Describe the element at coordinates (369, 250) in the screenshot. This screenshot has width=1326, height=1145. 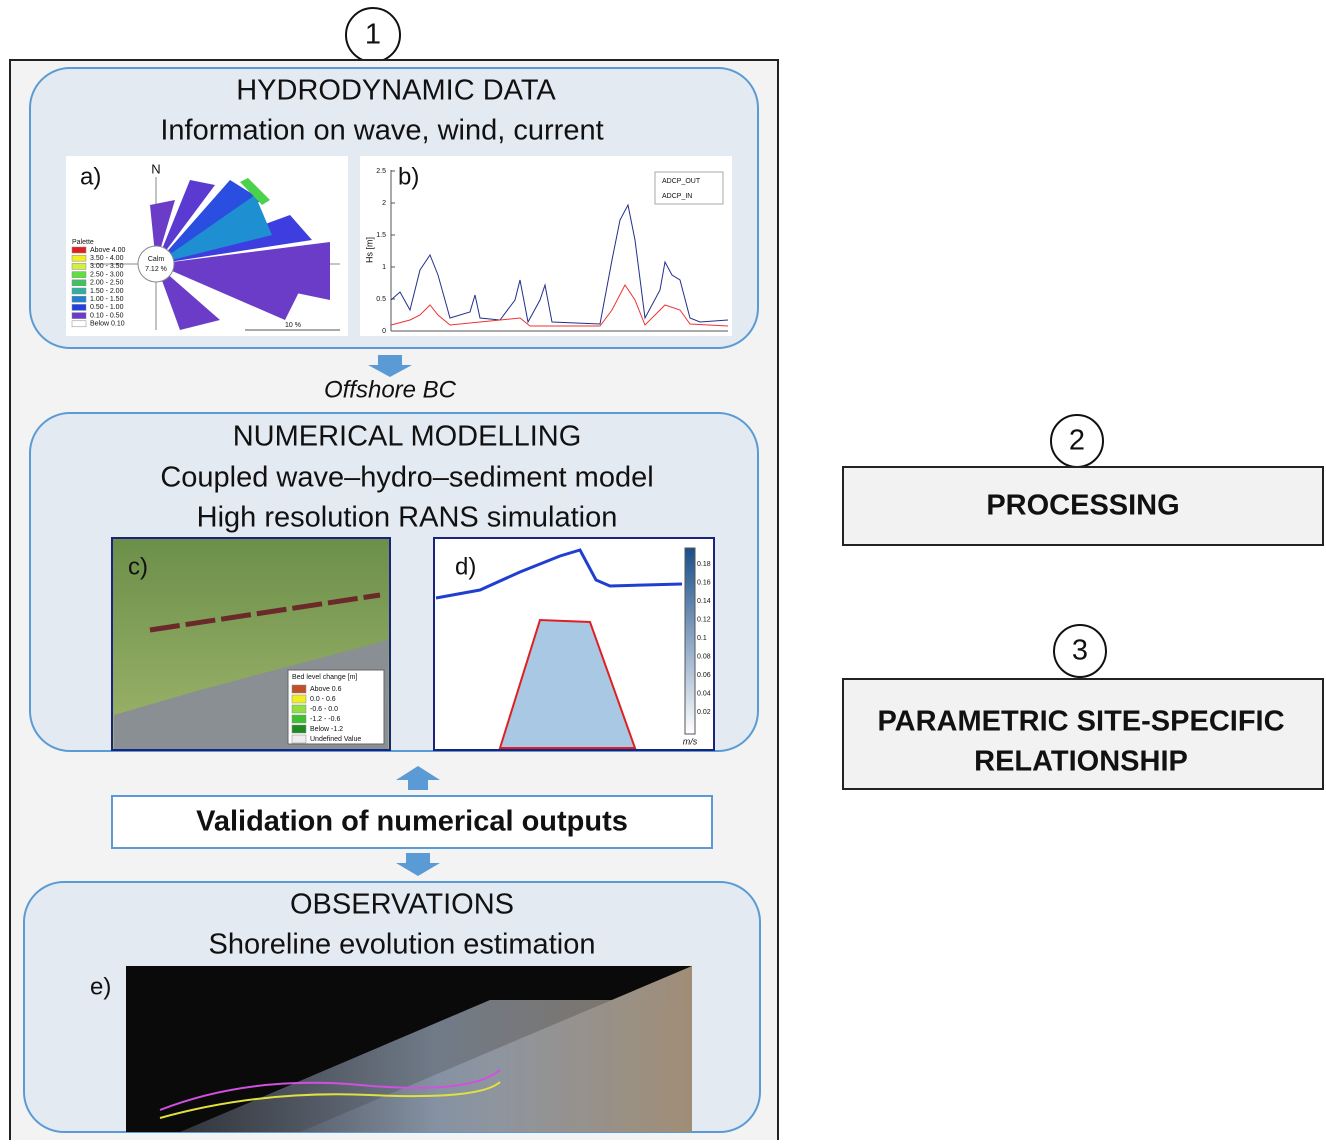
I see `y-axis-label: Hs [m]` at that location.